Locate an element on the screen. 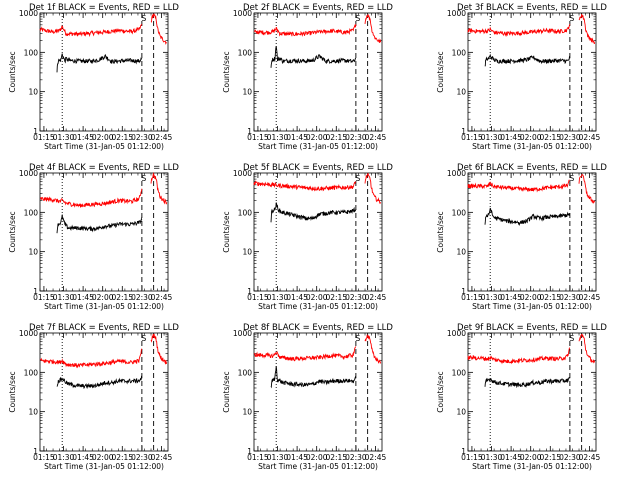  chart-title: Det 6f BLACK = Events, RED = LLD is located at coordinates (532, 168).